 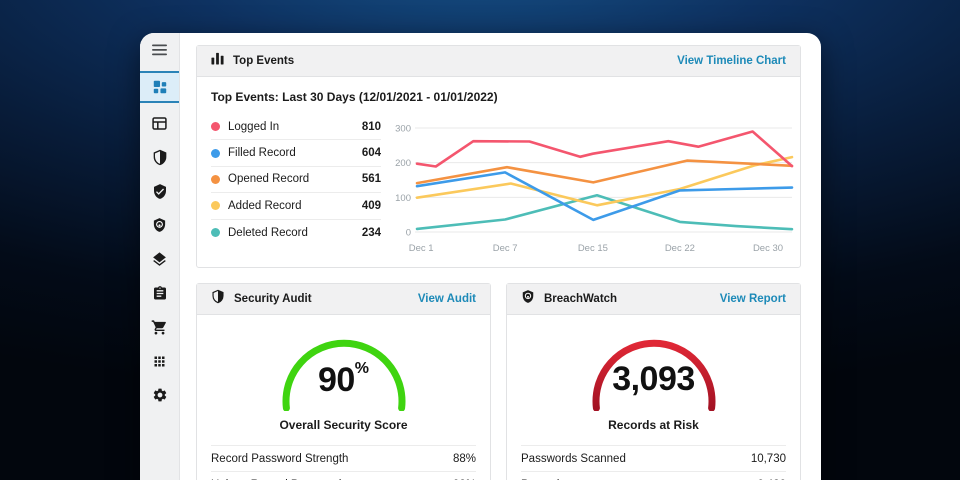 I want to click on stat-row: Passed 6,430, so click(x=653, y=475).